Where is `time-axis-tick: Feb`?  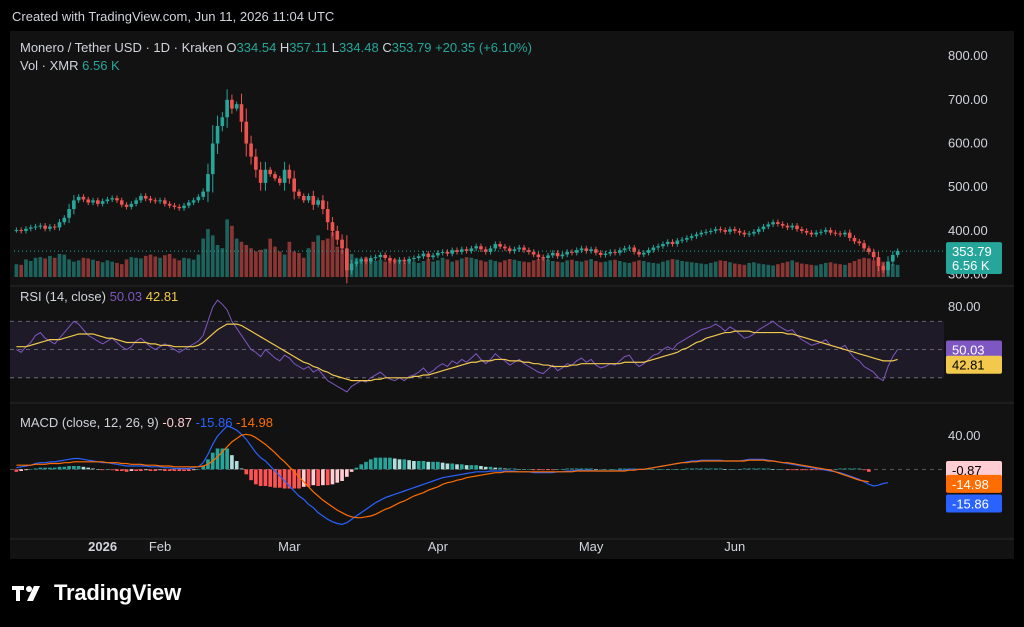
time-axis-tick: Feb is located at coordinates (160, 546).